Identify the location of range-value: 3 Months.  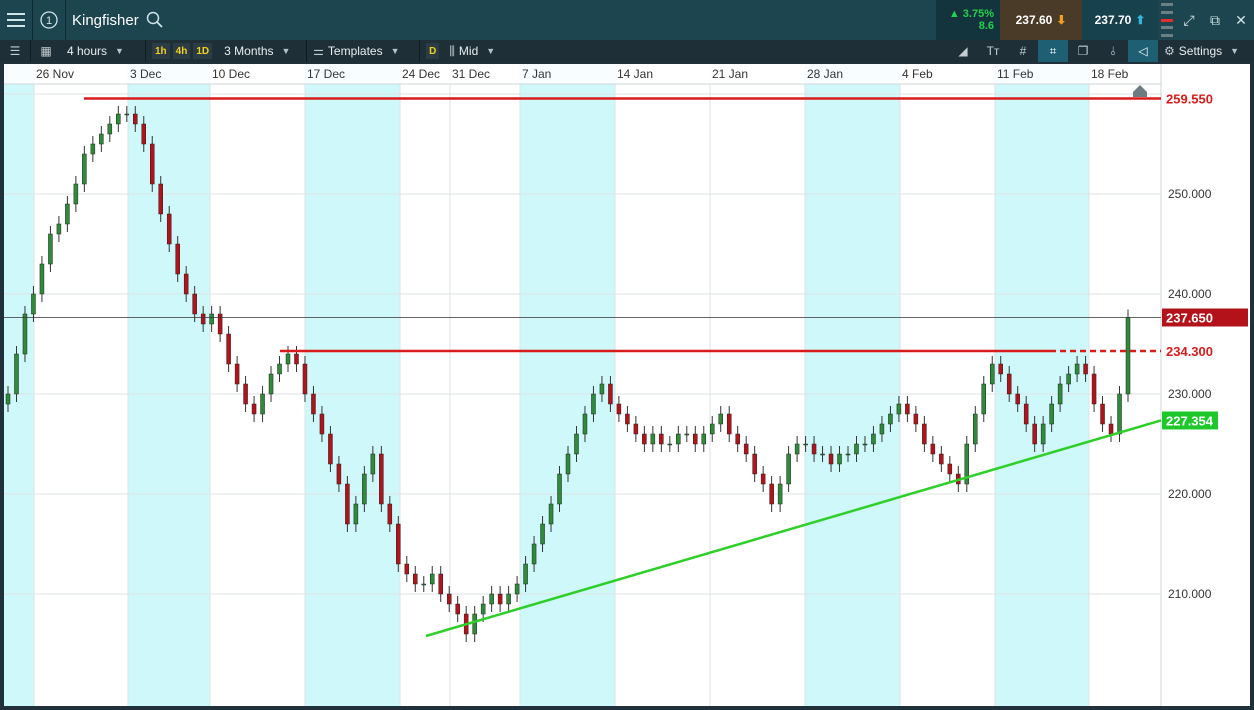
(249, 51).